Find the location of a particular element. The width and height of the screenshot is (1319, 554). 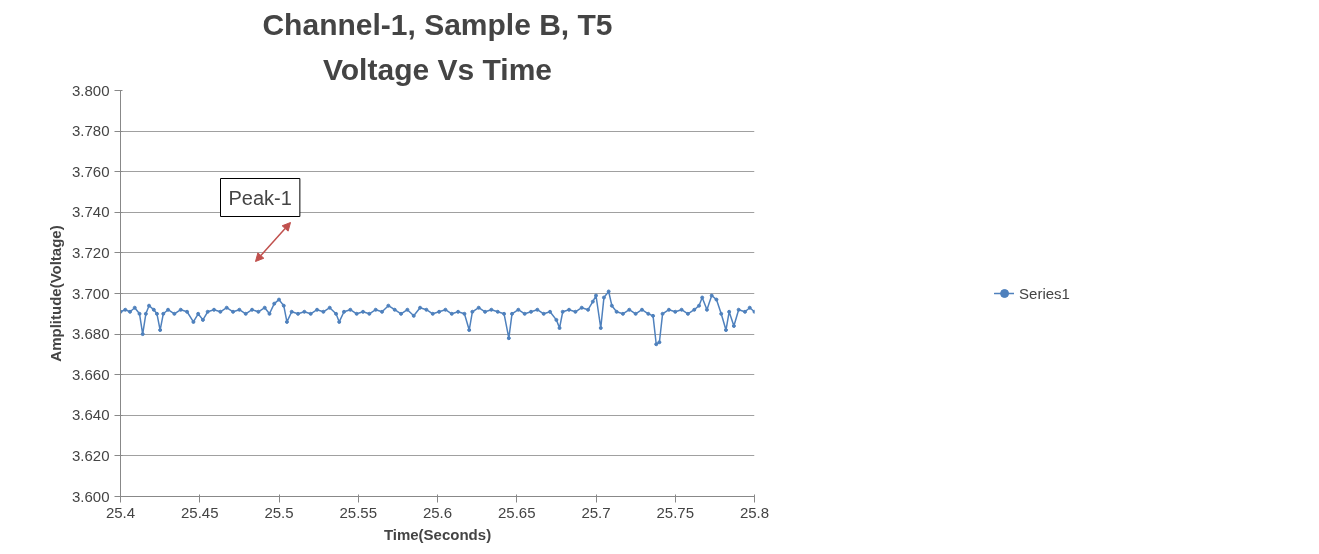

x-tick-label: 25.65 is located at coordinates (516, 512).